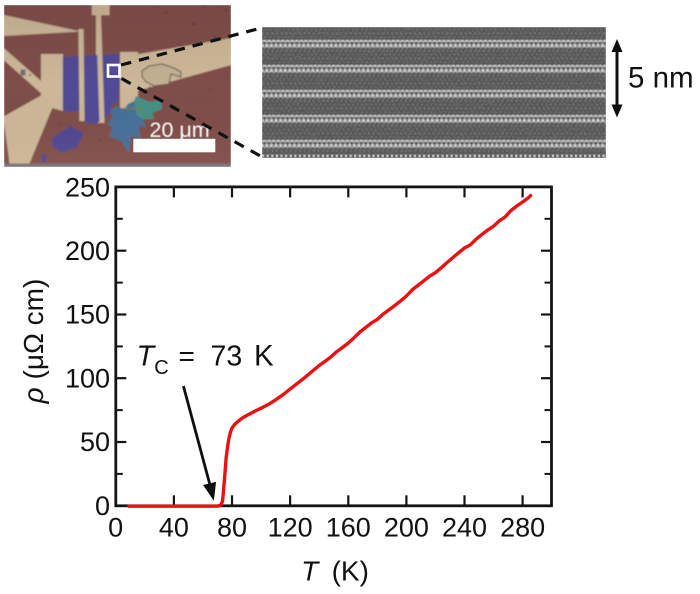 This screenshot has width=700, height=594. I want to click on svg-text: 100, so click(87, 378).